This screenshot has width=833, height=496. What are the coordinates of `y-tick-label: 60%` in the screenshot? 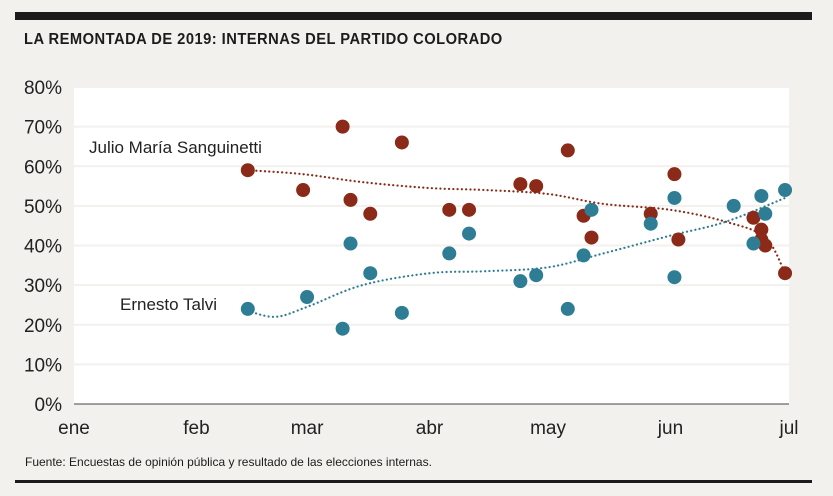 It's located at (43, 167).